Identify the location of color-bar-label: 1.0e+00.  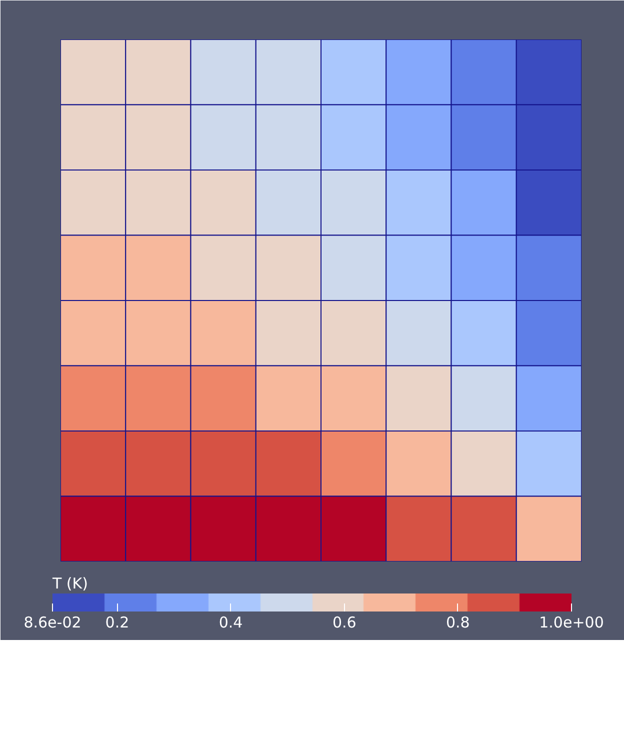
(571, 623).